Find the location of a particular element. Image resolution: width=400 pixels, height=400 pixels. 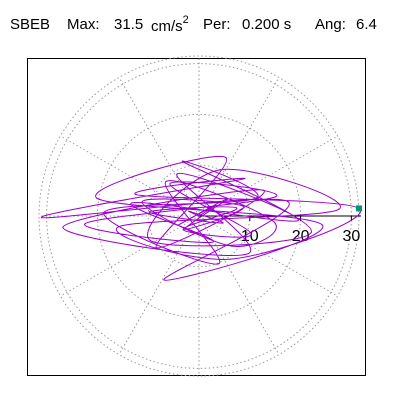

max-value: 31.5 is located at coordinates (129, 24).